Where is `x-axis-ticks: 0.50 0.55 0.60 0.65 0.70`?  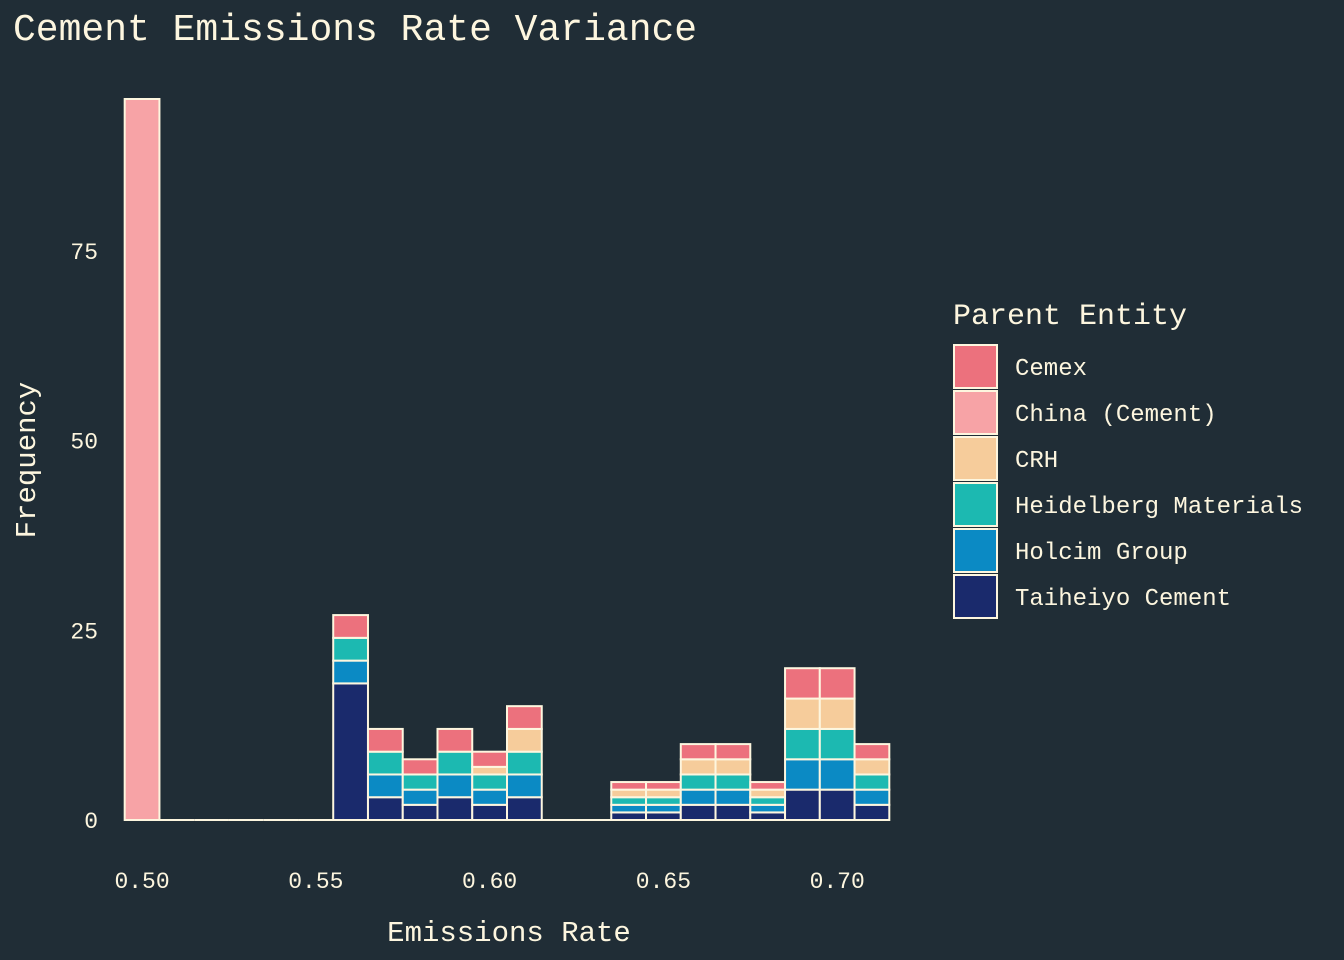 x-axis-ticks: 0.50 0.55 0.60 0.65 0.70 is located at coordinates (489, 882).